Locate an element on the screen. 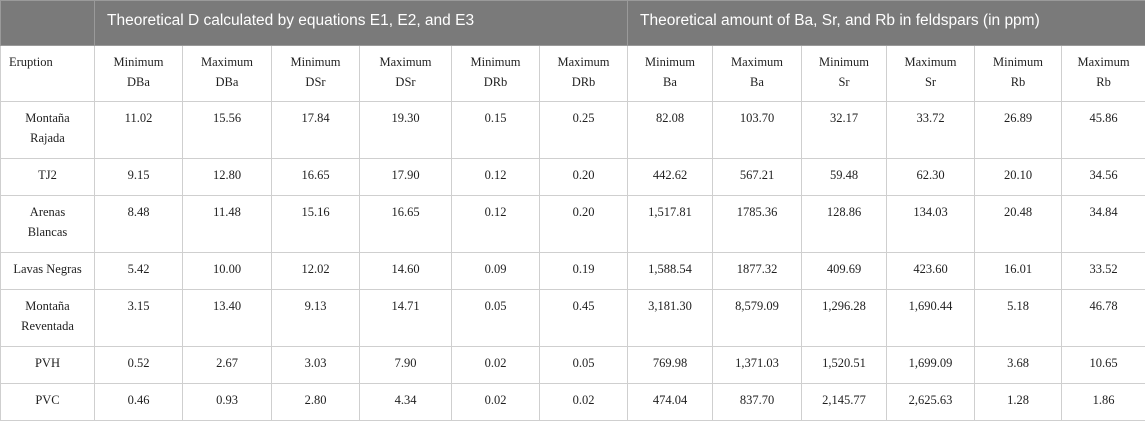  group-header-blank is located at coordinates (48, 23).